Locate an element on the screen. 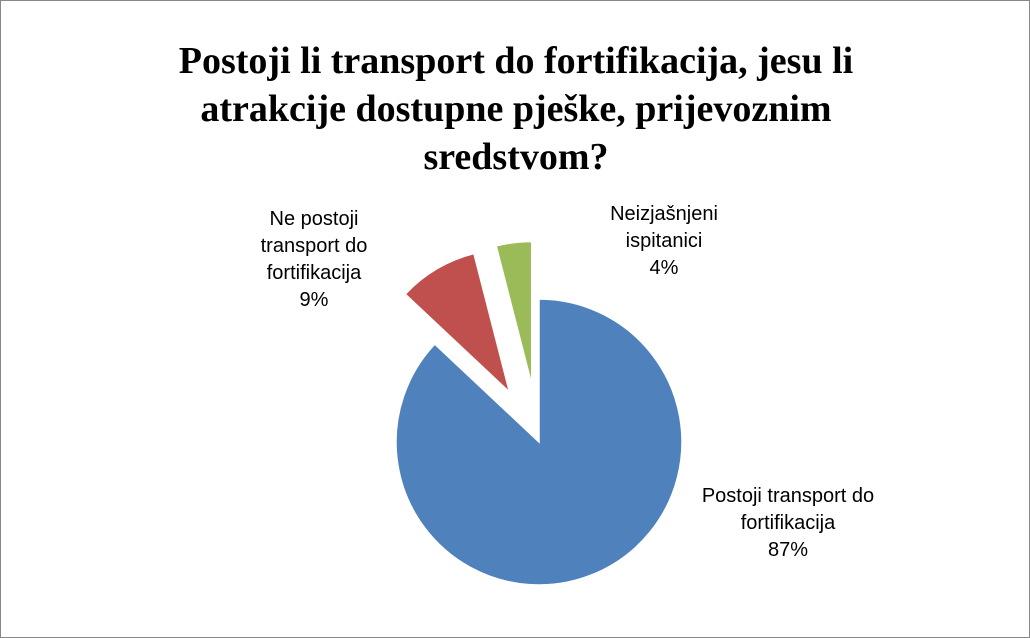 This screenshot has width=1030, height=638. slice-label: Ne postoji transport do fortifikacija 9% is located at coordinates (314, 260).